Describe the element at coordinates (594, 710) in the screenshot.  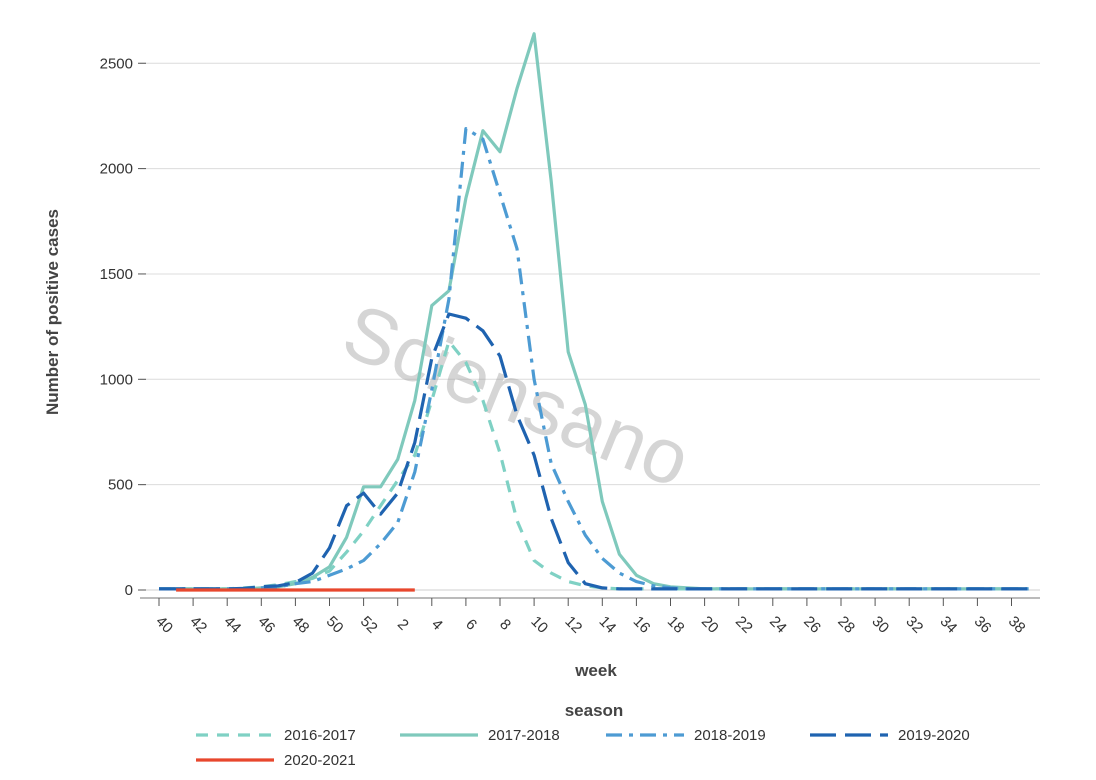
I see `legend-title: season` at that location.